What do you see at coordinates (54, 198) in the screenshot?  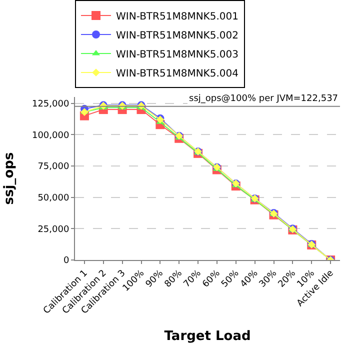 I see `y-tick-label: 50,000` at bounding box center [54, 198].